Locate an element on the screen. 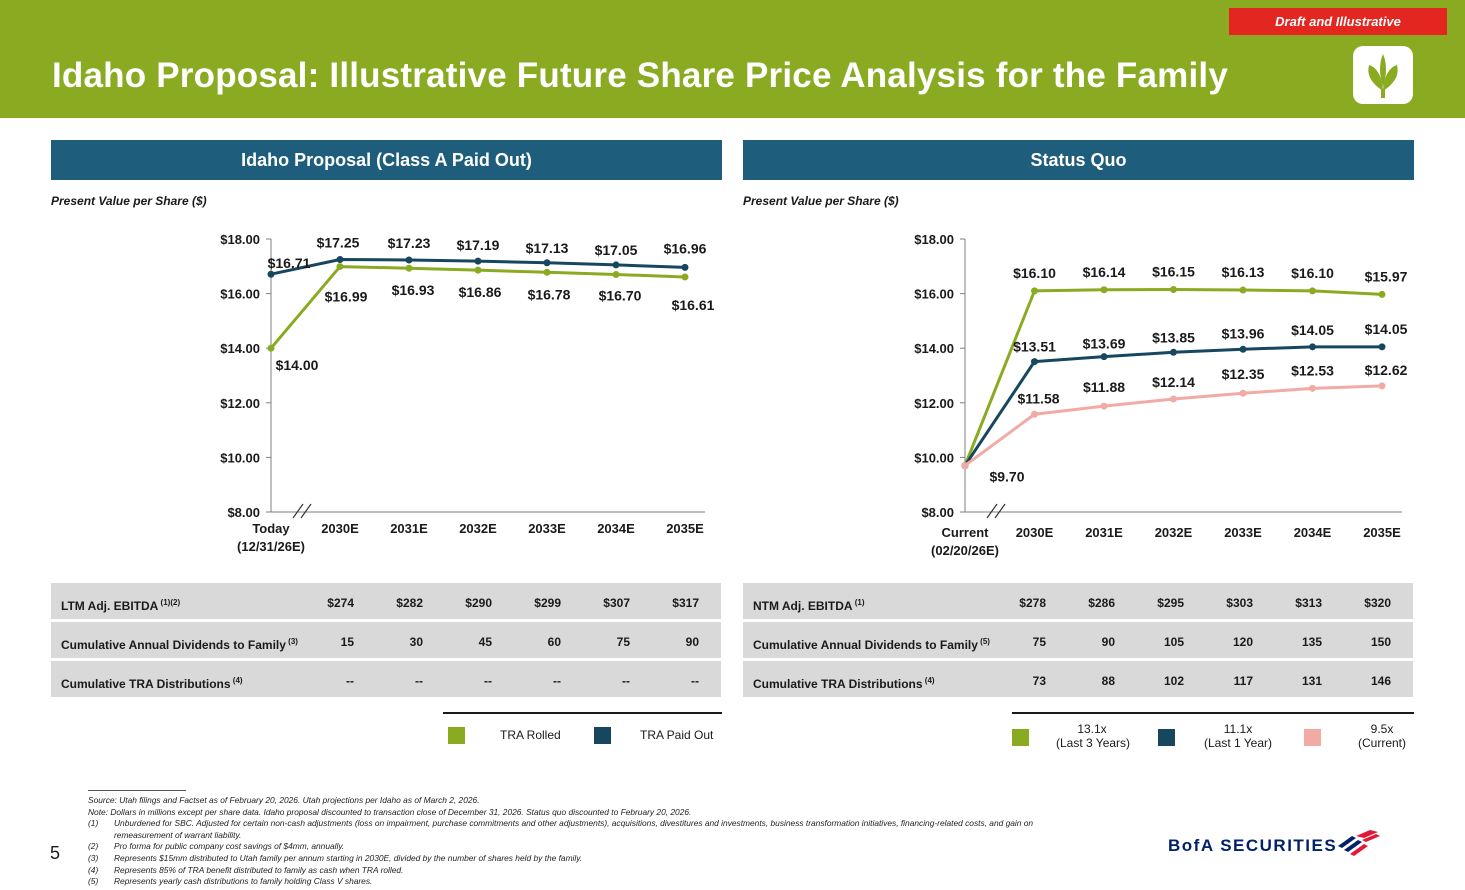 The width and height of the screenshot is (1465, 890). x-tick-label: 2031E is located at coordinates (1104, 532).